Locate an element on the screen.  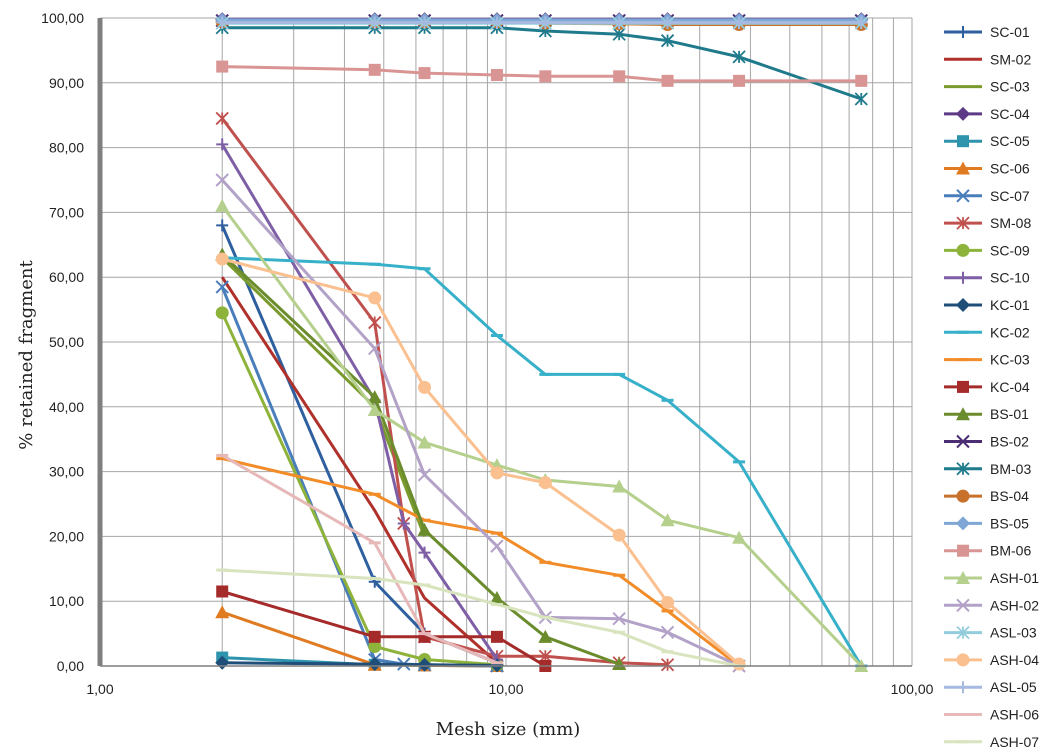
legend-label: SC-04 is located at coordinates (1010, 114).